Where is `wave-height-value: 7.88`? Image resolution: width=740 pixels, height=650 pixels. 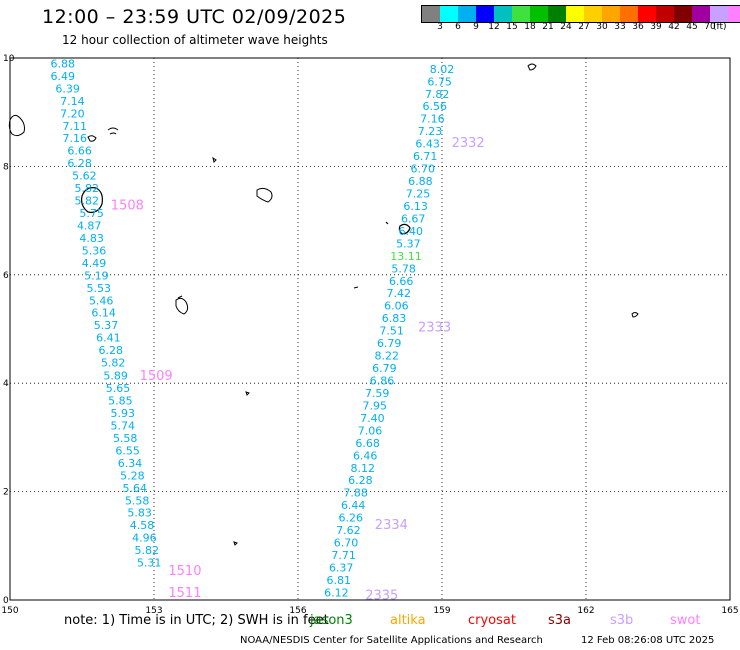
wave-height-value: 7.88 is located at coordinates (355, 493).